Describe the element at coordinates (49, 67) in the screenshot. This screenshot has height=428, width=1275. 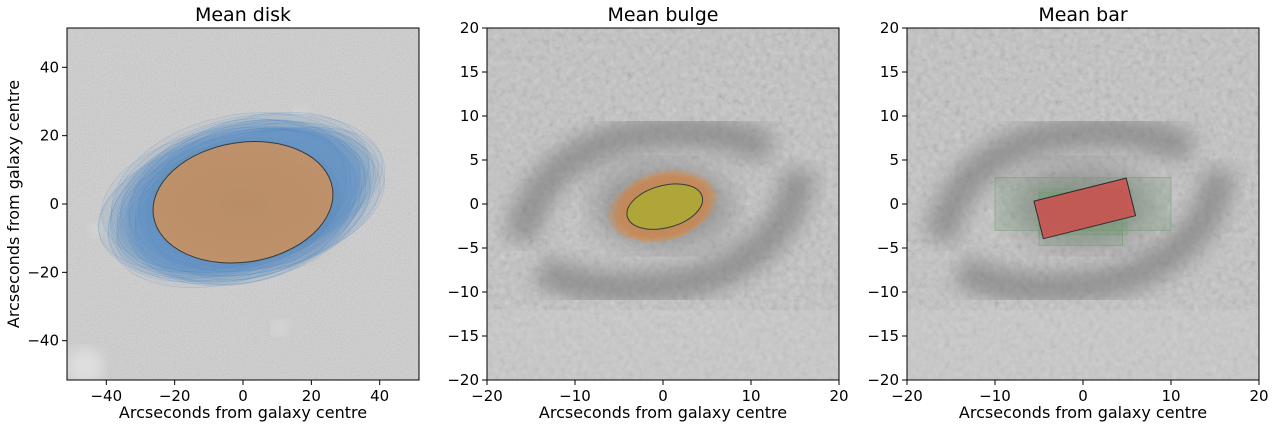
I see `disk-ytick-label: 40` at that location.